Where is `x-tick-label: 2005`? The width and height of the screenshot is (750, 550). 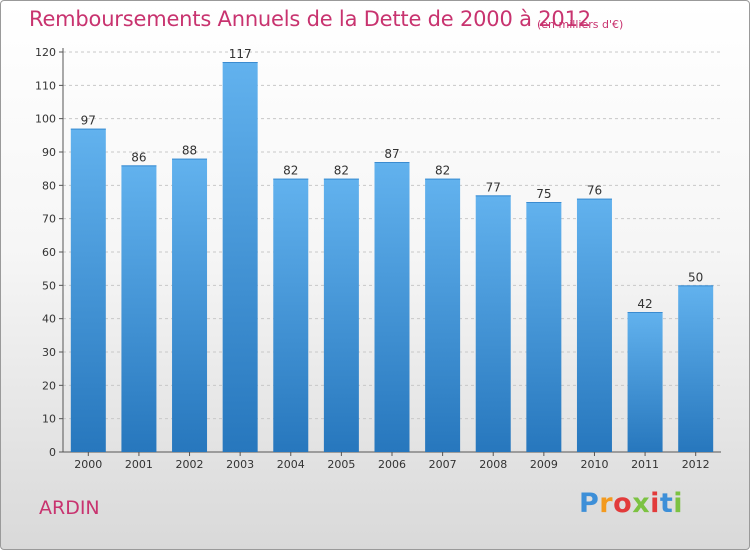
x-tick-label: 2005 is located at coordinates (341, 464).